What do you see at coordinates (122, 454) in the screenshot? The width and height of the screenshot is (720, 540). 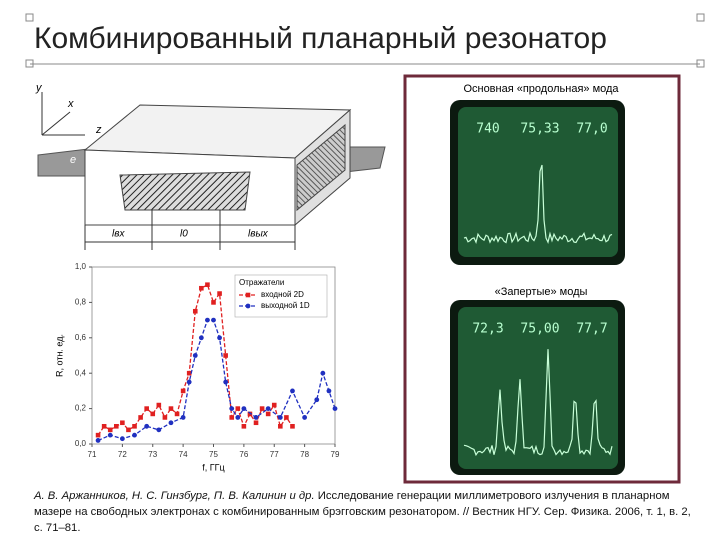 I see `x-tick-label: 72` at bounding box center [122, 454].